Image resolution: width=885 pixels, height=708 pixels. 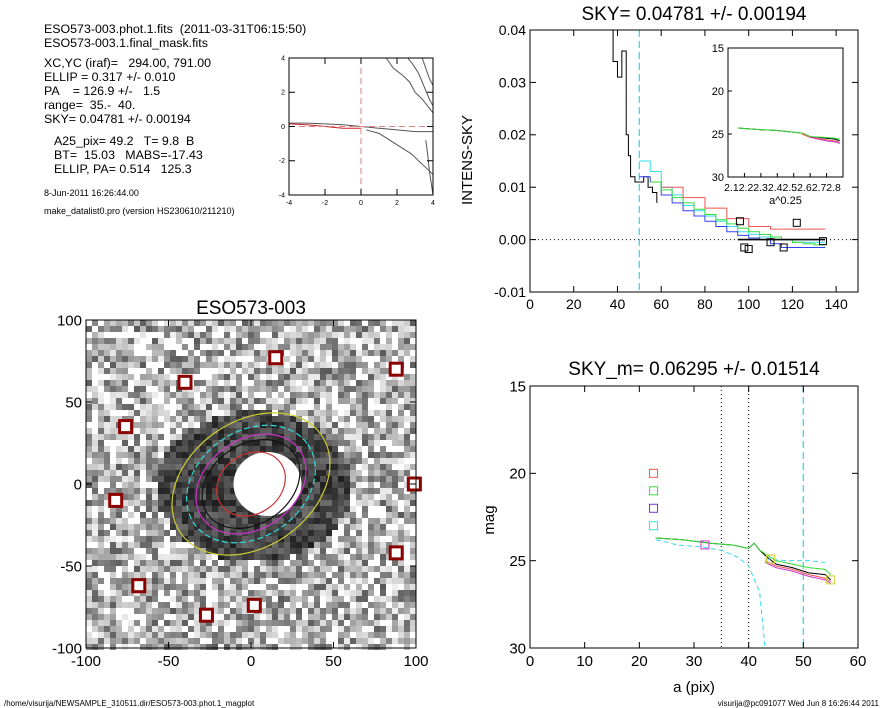 I want to click on image-xtick-label: 0, so click(x=251, y=661).